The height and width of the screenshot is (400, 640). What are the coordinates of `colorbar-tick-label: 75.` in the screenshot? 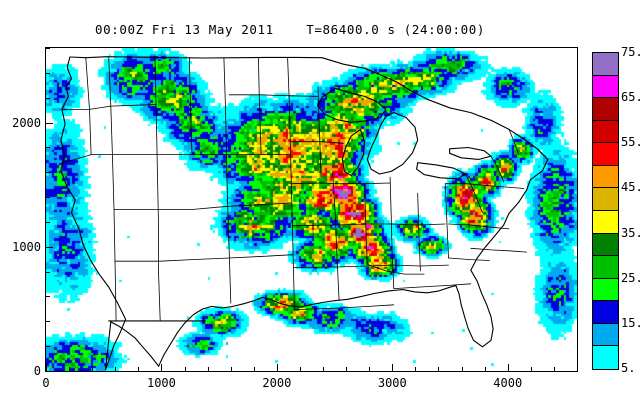 It's located at (630, 52).